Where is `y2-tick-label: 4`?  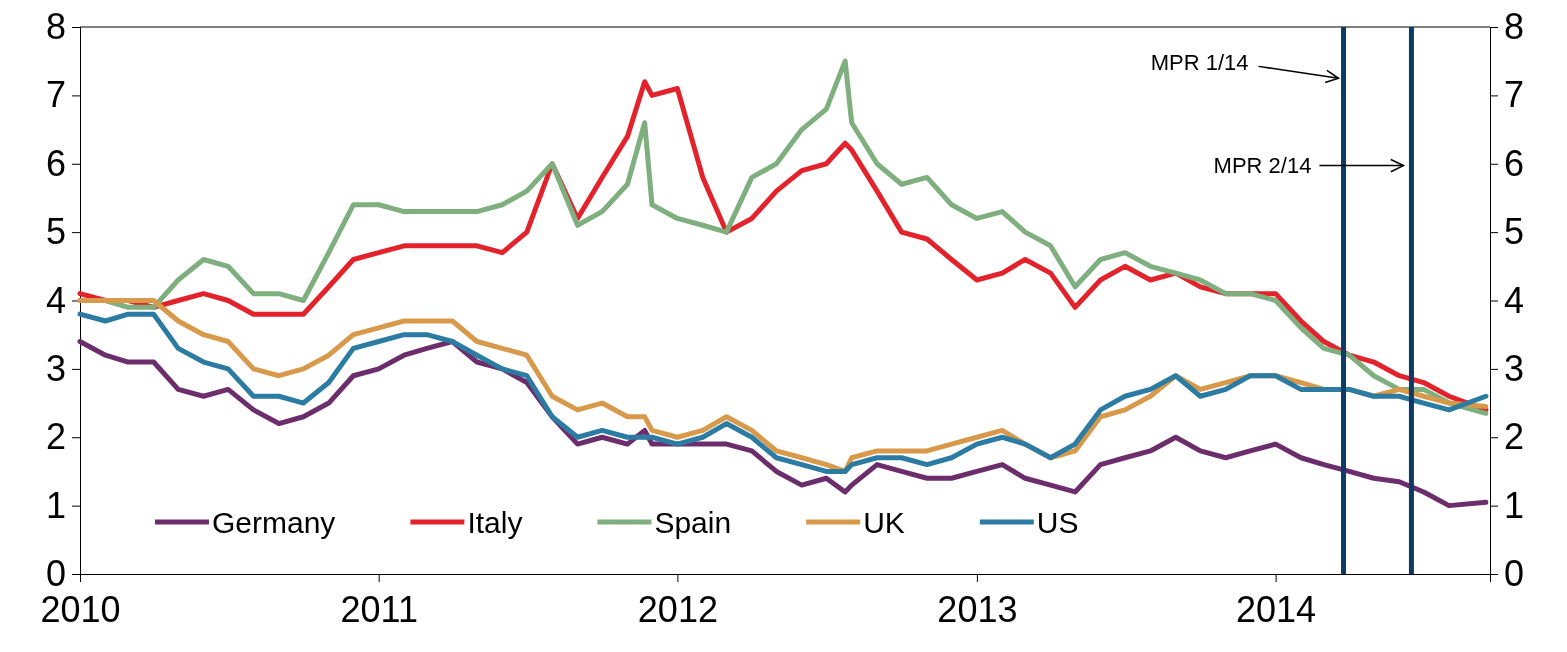 y2-tick-label: 4 is located at coordinates (1514, 300).